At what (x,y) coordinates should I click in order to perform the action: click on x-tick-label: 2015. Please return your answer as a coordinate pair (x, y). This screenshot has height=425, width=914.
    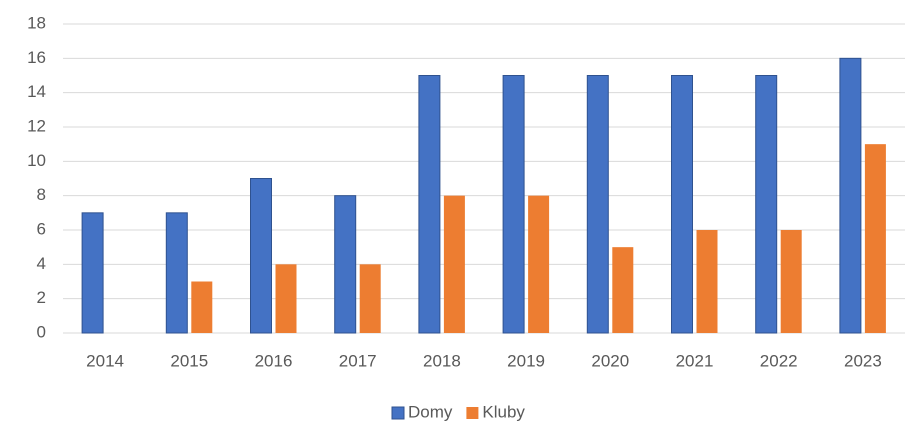
    Looking at the image, I should click on (189, 360).